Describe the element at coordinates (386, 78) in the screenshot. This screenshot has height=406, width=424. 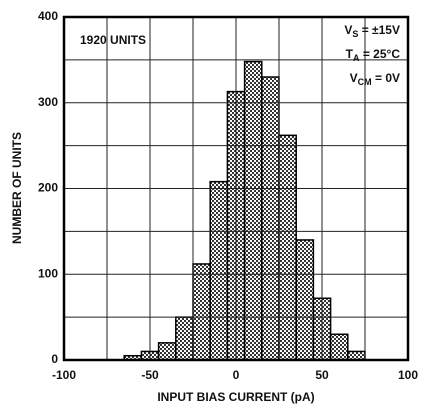
I see `annotation-text: = 0V` at that location.